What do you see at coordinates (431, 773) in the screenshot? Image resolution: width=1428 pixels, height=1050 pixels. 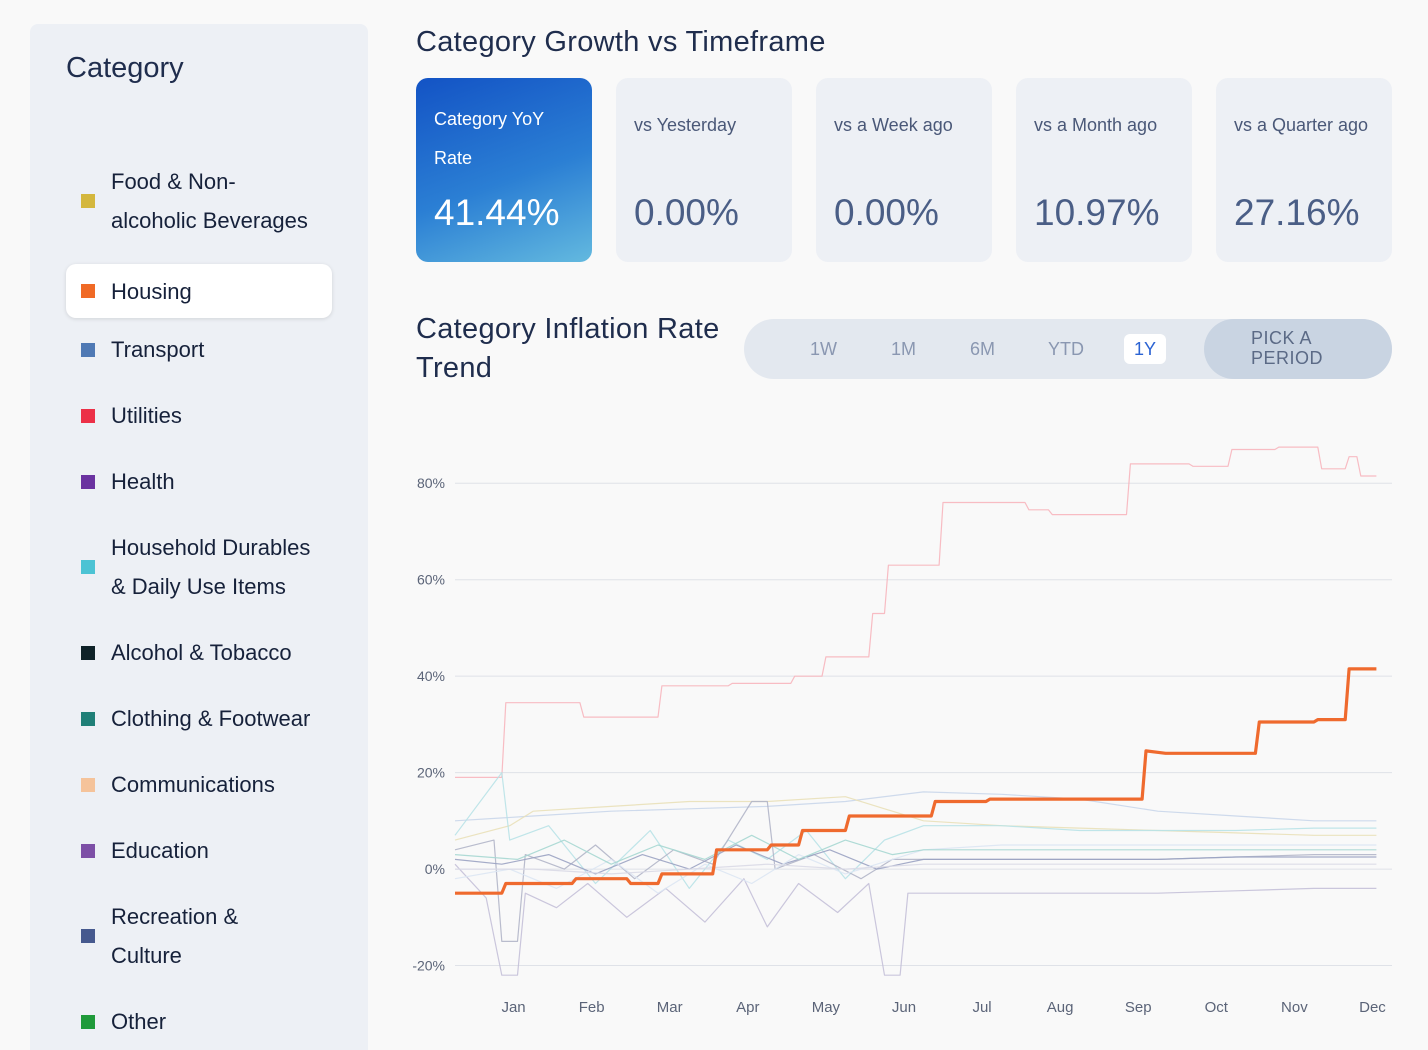 I see `y-tick-label: 20%` at bounding box center [431, 773].